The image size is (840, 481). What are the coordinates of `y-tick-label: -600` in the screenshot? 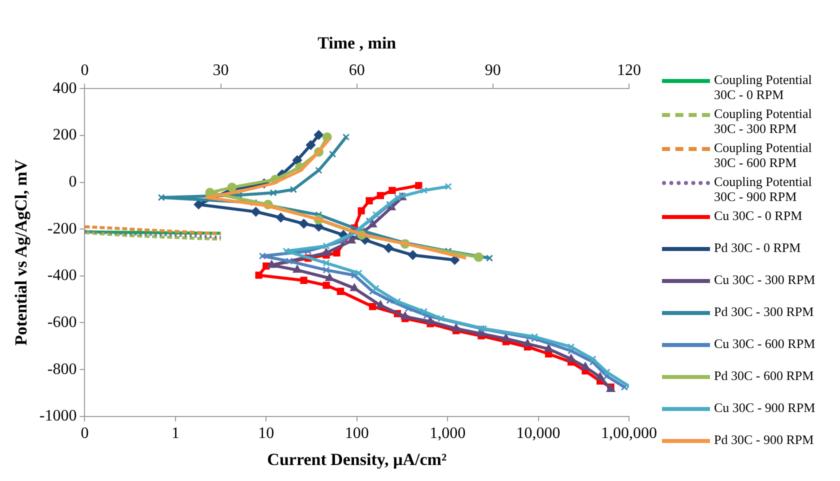 It's located at (62, 322).